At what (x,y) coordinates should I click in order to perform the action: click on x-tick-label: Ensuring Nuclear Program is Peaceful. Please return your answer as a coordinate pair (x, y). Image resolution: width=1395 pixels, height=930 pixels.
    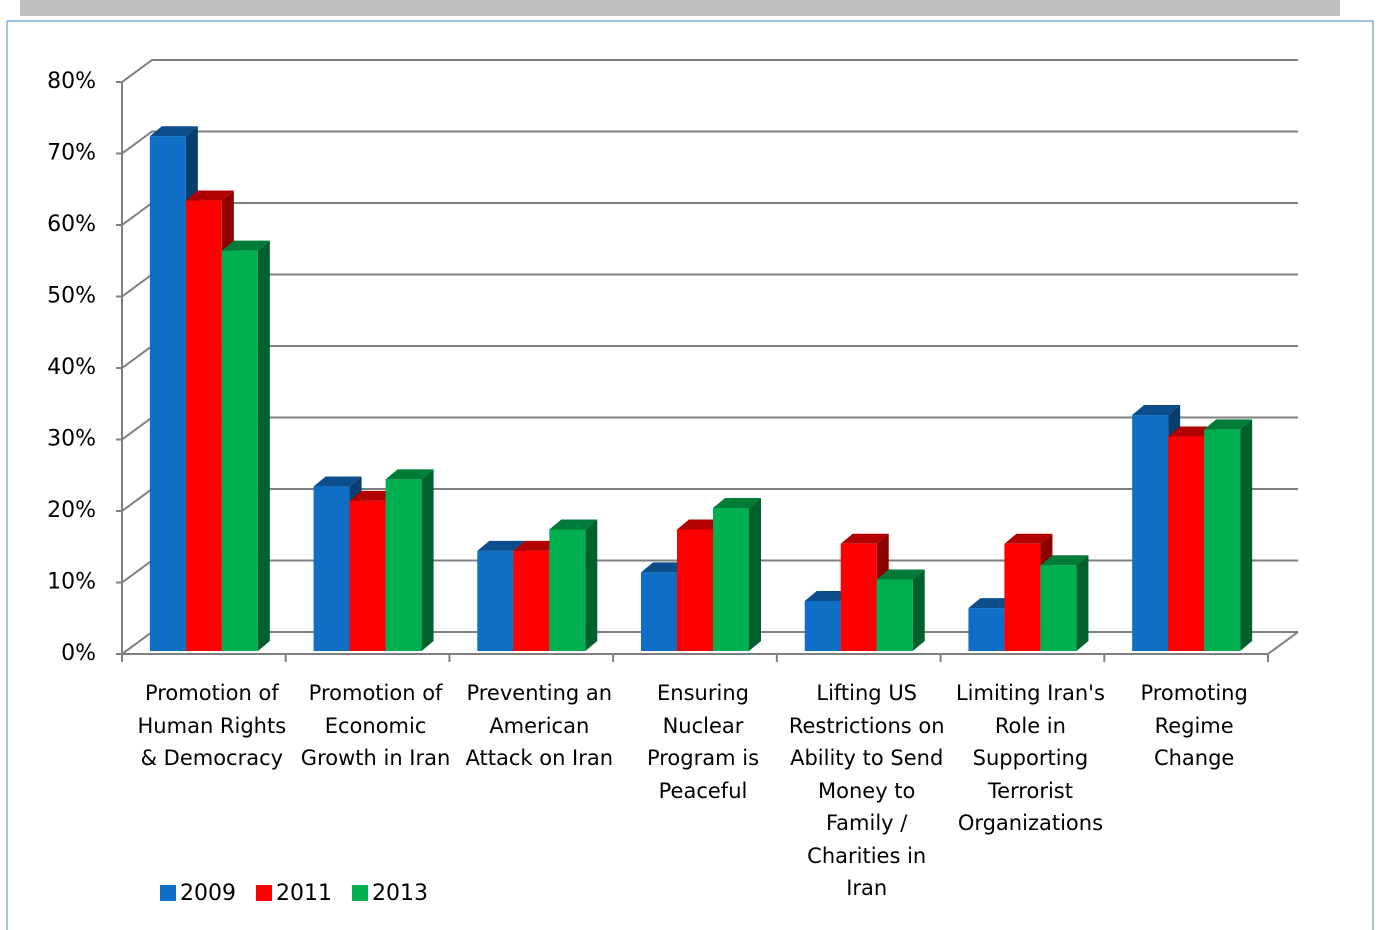
    Looking at the image, I should click on (703, 742).